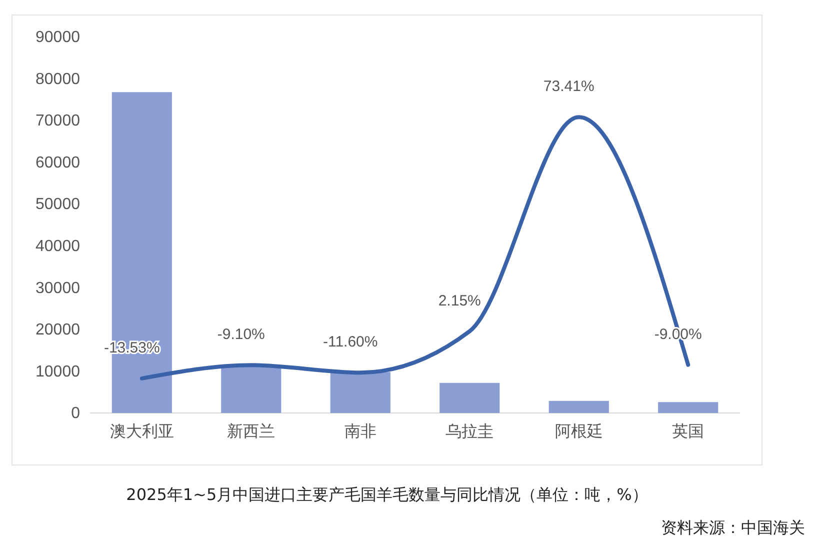 The height and width of the screenshot is (550, 816). I want to click on x-tick-label: 阿根廷, so click(578, 431).